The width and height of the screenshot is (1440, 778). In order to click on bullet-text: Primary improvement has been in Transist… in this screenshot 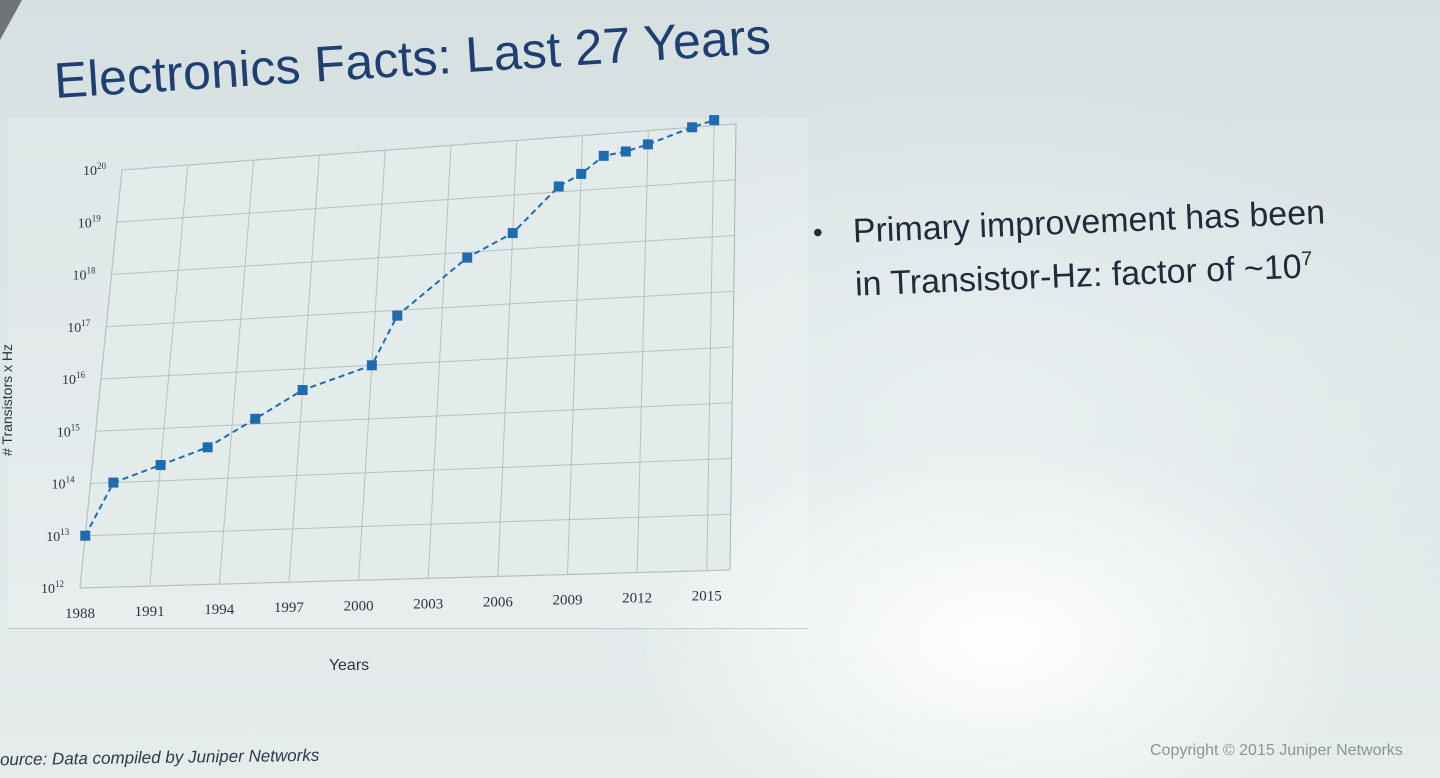, I will do `click(1094, 248)`.